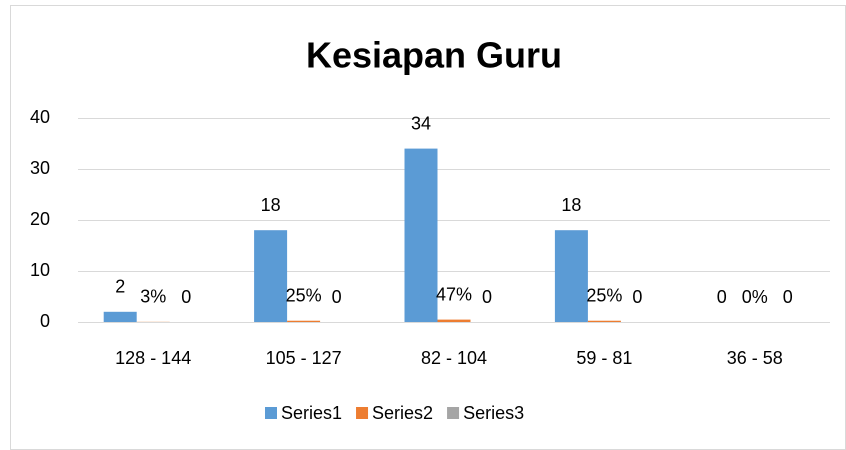  I want to click on x-tick-label: 59 - 81, so click(604, 358).